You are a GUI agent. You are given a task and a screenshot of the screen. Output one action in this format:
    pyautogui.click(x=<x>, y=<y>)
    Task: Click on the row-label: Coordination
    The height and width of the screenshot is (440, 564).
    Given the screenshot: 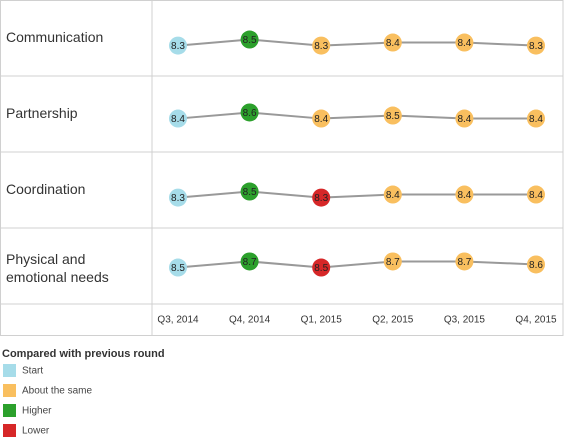 What is the action you would take?
    pyautogui.click(x=46, y=189)
    